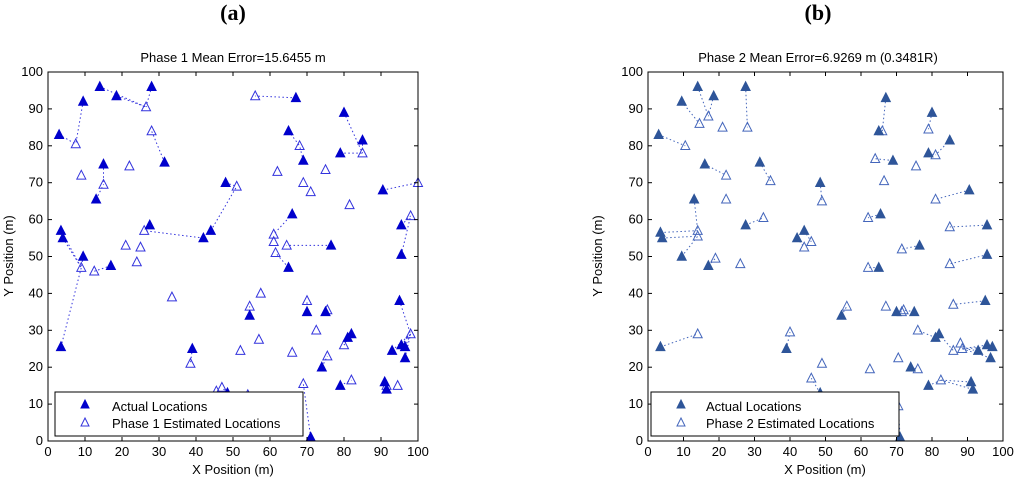 The height and width of the screenshot is (479, 1024). Describe the element at coordinates (818, 12) in the screenshot. I see `panel-label: (b)` at that location.